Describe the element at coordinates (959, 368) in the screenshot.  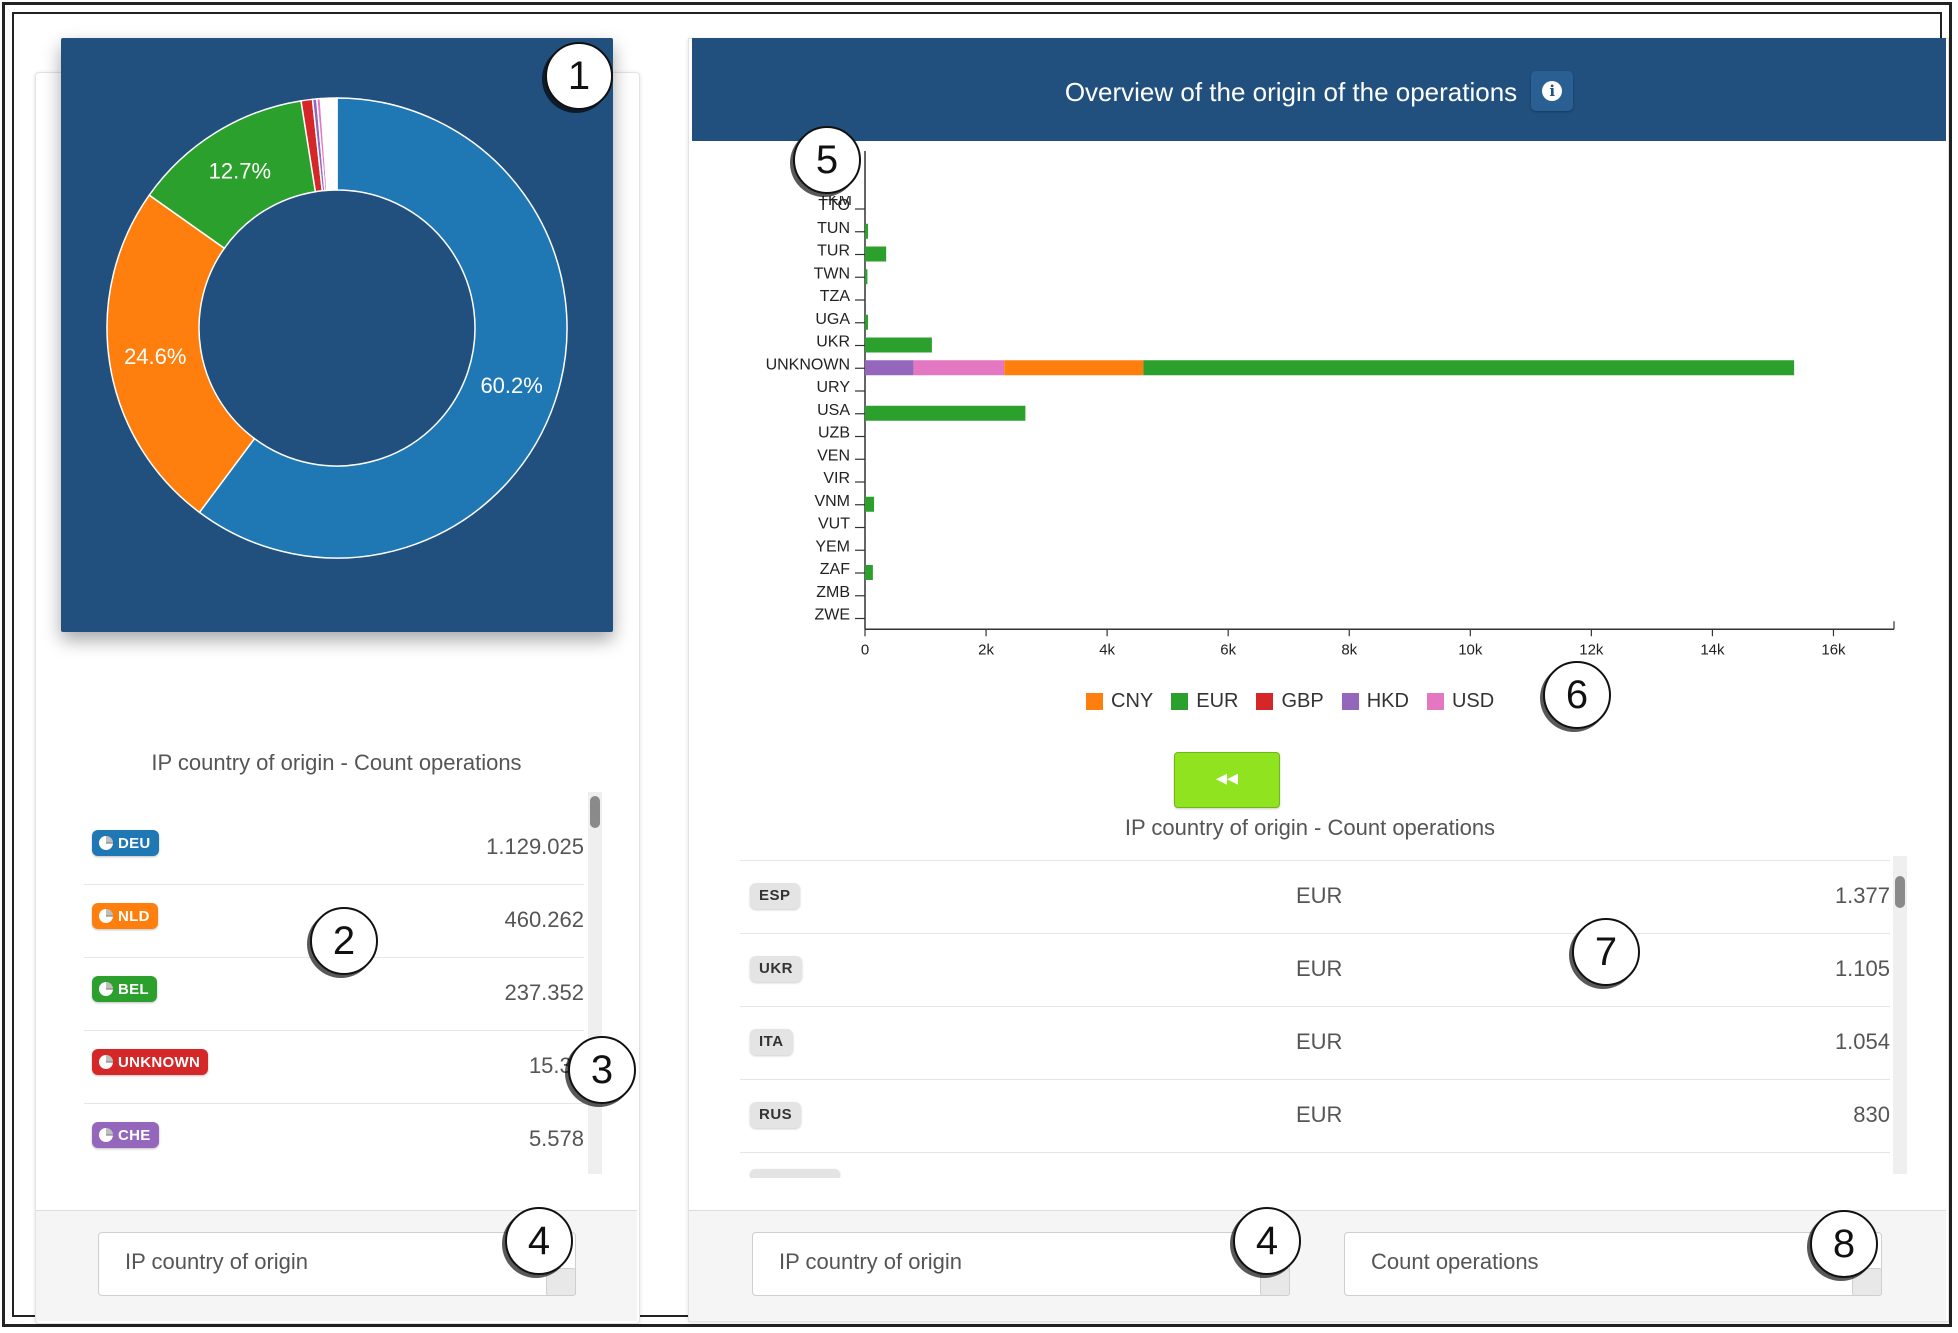
I see `bar-unknown-usd` at that location.